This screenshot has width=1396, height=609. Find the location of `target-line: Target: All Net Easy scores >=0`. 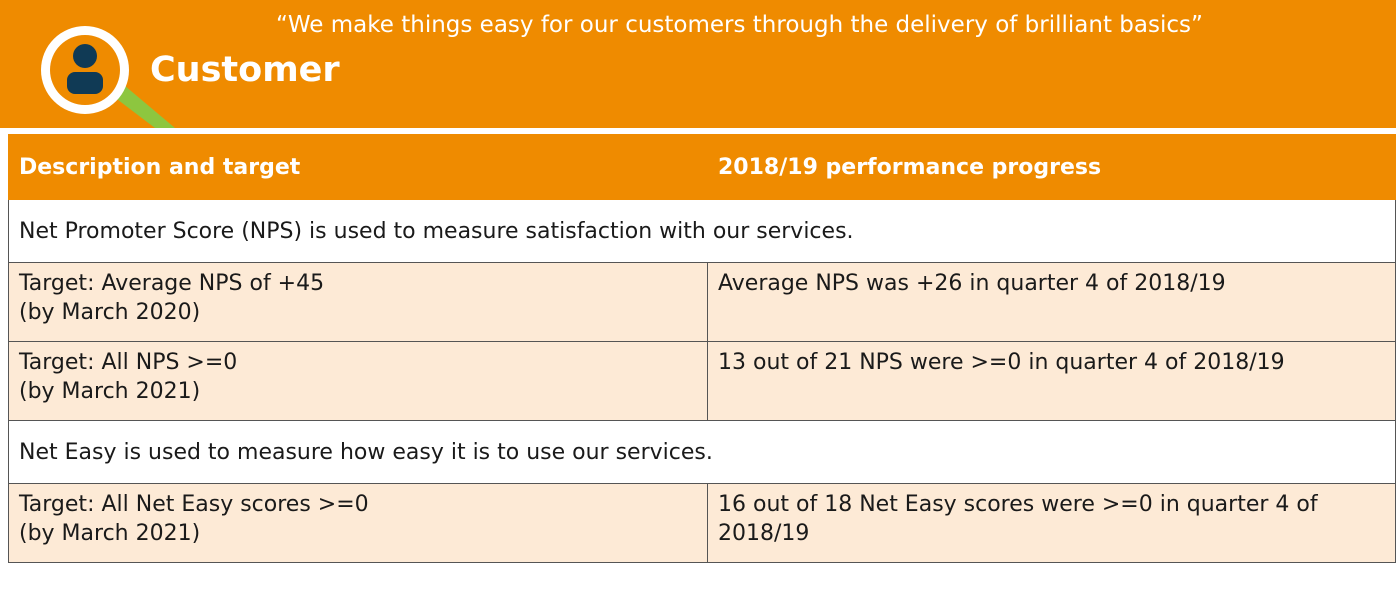

target-line: Target: All Net Easy scores >=0 is located at coordinates (194, 504).